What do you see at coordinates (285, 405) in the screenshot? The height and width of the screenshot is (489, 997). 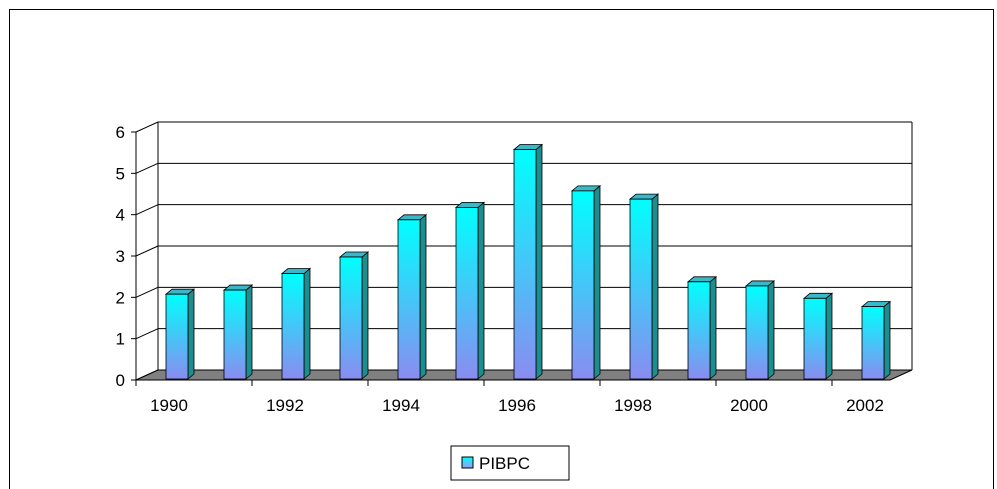 I see `x-tick-label-1992: 1992` at bounding box center [285, 405].